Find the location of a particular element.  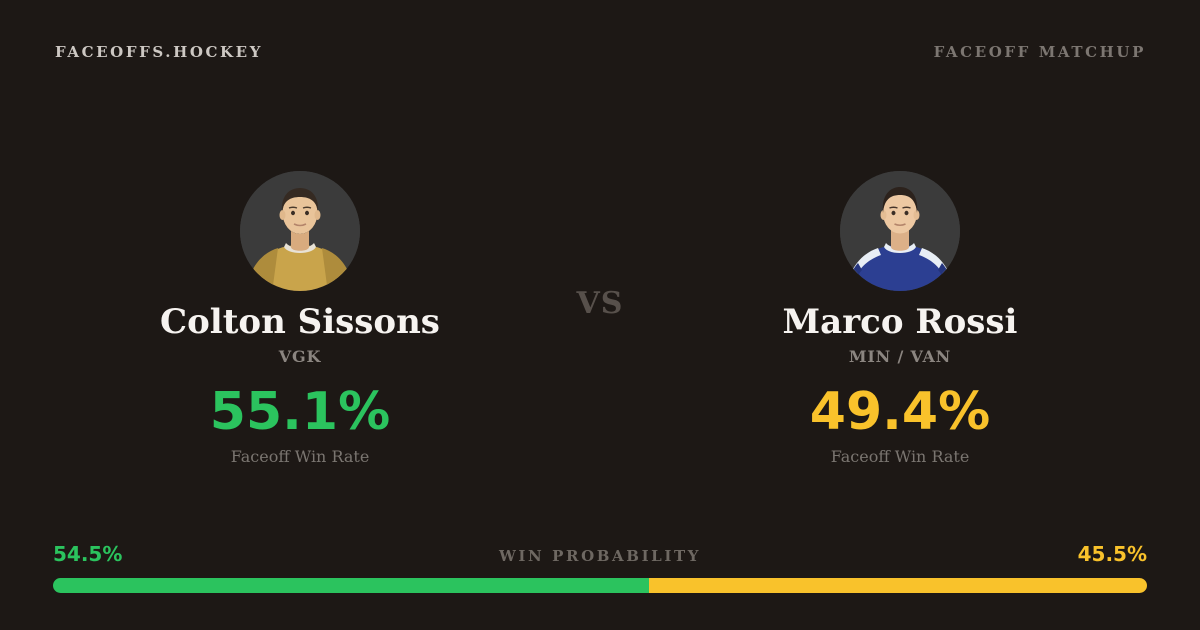

win-probability-right-value: 45.5% is located at coordinates (1112, 554).